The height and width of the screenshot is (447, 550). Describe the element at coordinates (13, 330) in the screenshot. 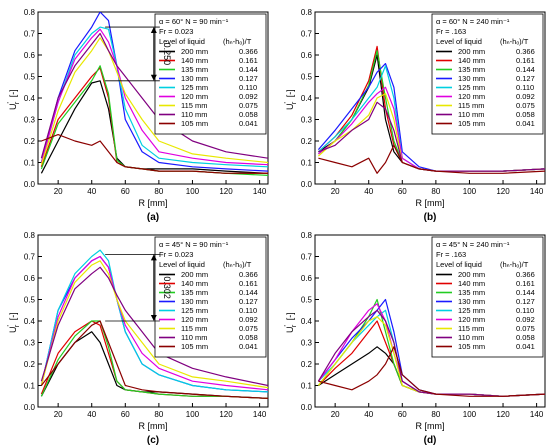

I see `y-axis-label-main: U` at that location.